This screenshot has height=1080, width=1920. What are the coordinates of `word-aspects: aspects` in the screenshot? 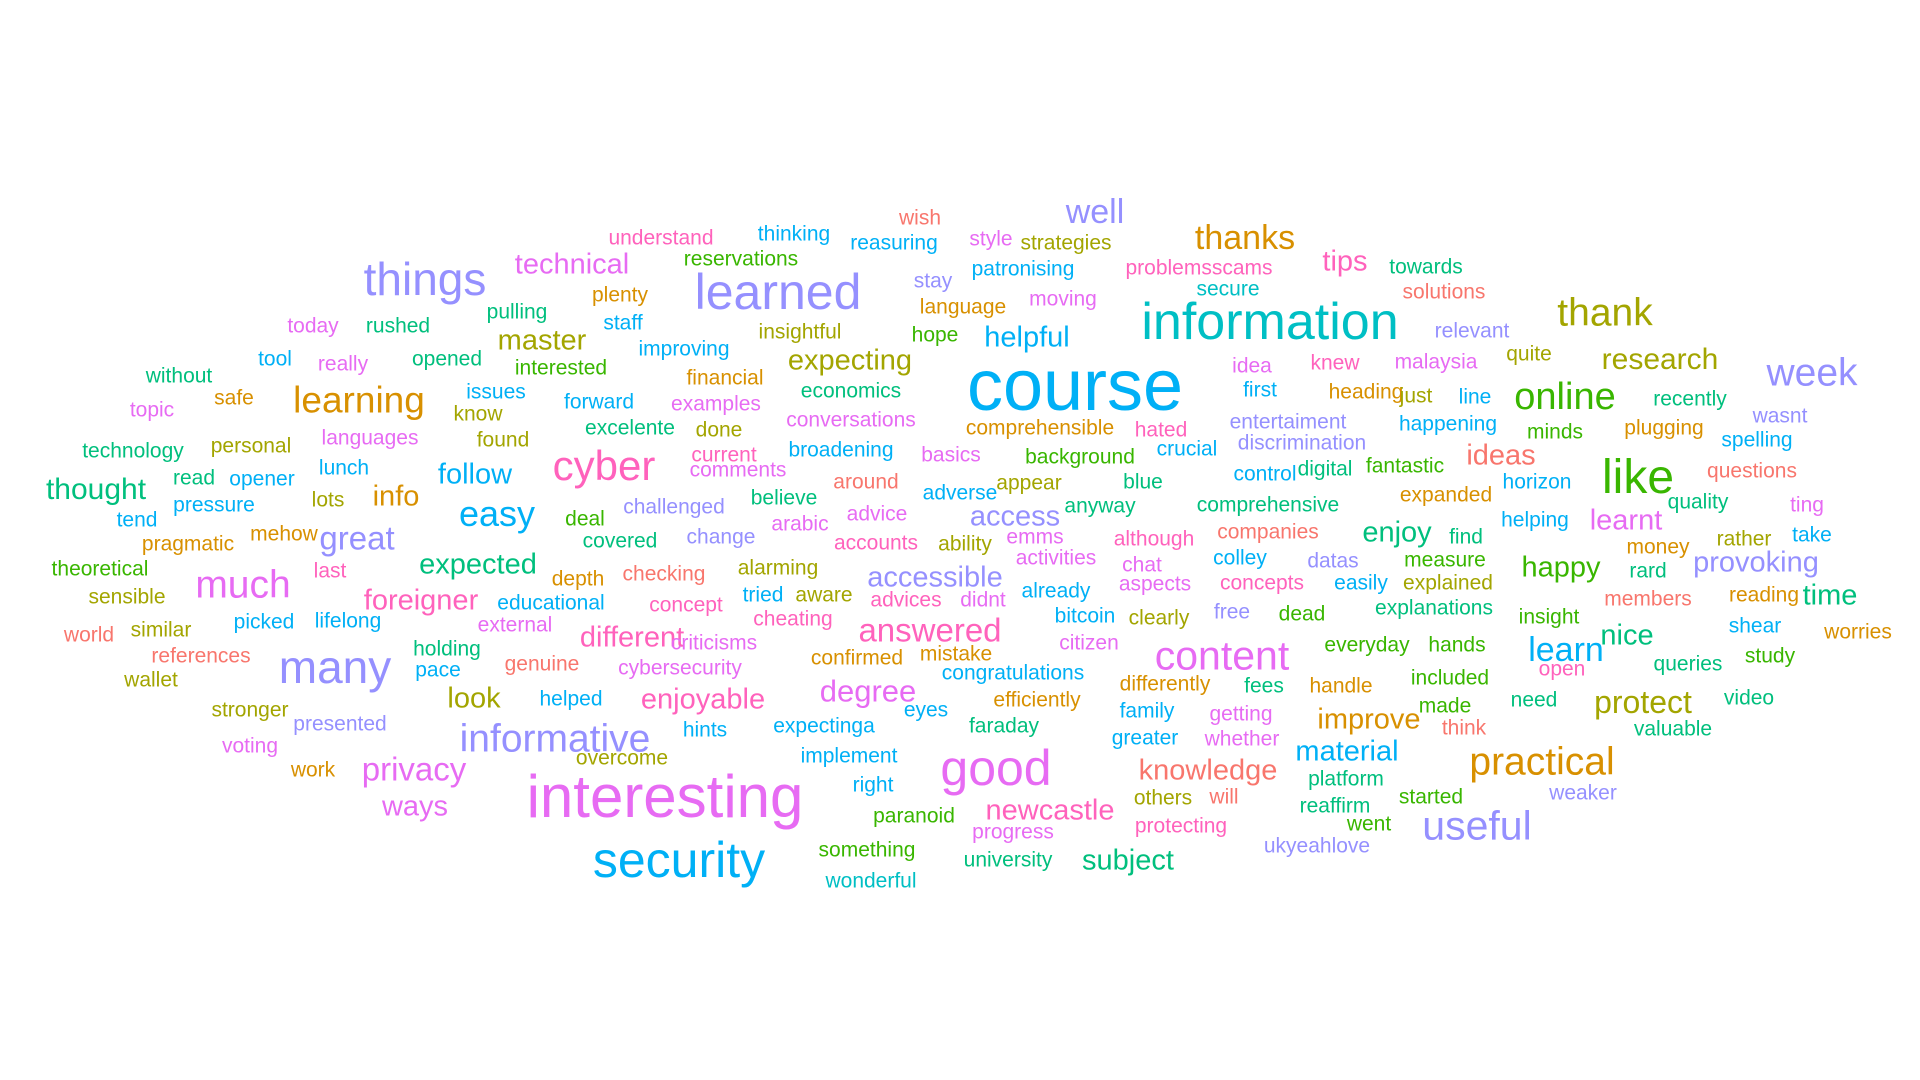 It's located at (1155, 584).